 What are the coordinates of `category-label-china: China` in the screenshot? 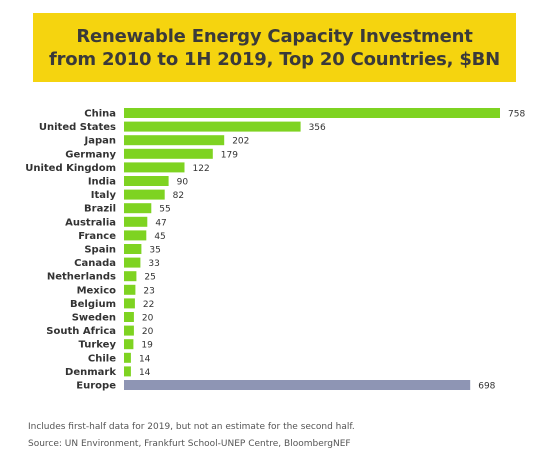 It's located at (100, 114).